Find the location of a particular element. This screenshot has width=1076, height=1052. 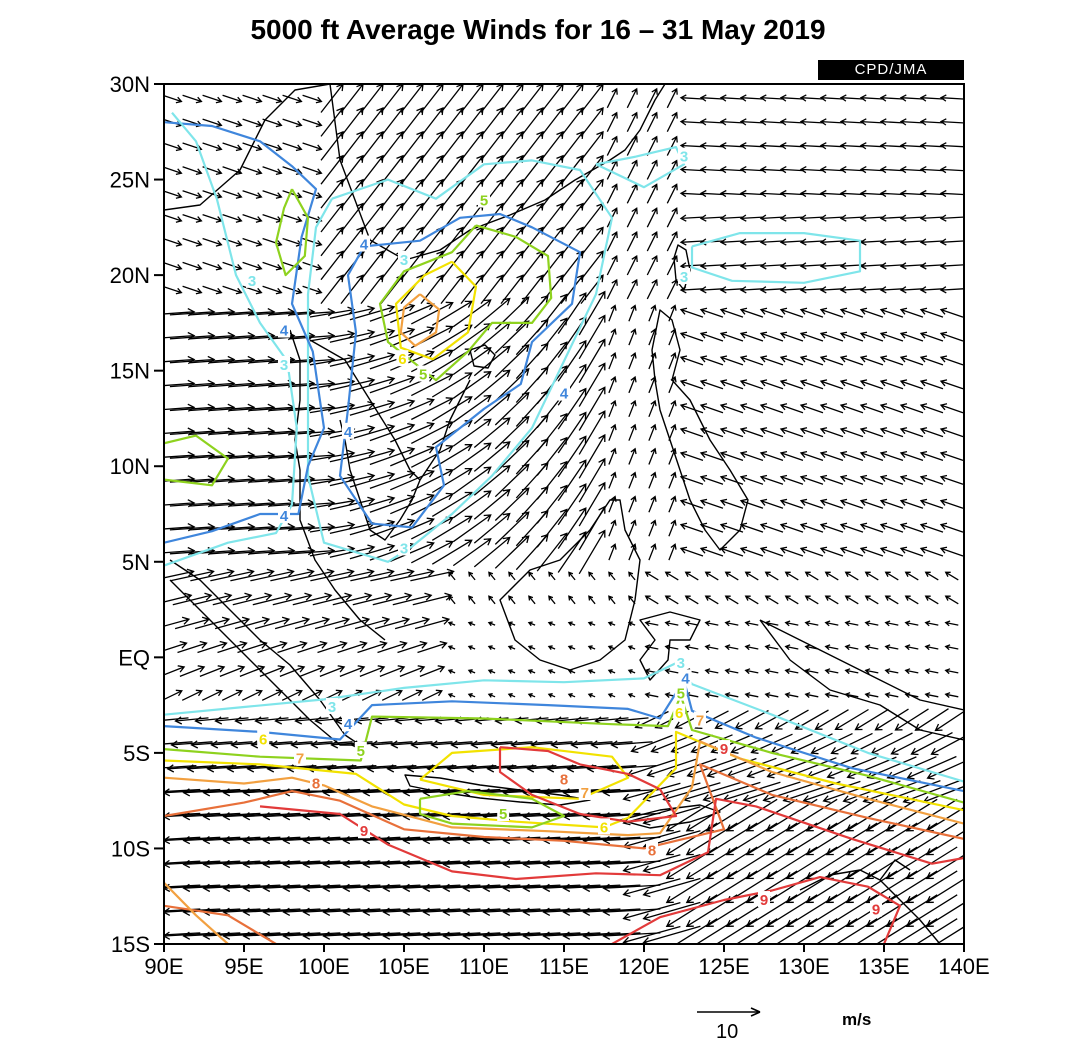

lon-tick-label: 130E is located at coordinates (803, 966).